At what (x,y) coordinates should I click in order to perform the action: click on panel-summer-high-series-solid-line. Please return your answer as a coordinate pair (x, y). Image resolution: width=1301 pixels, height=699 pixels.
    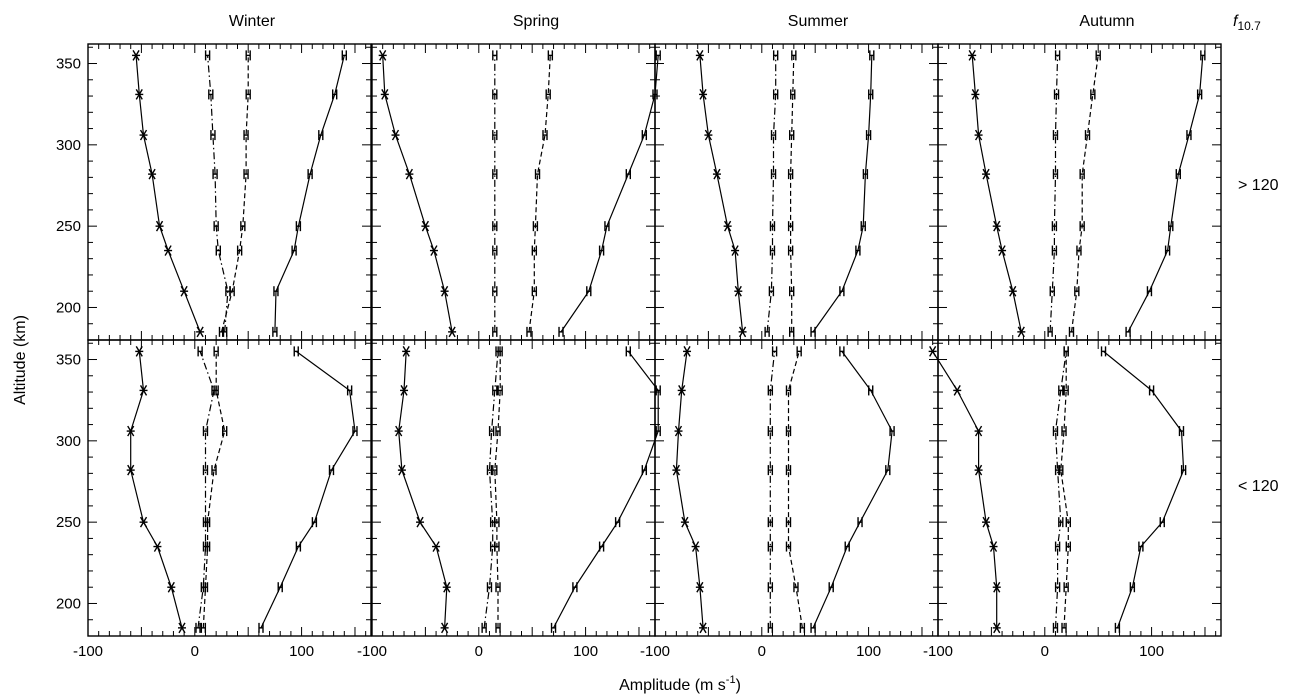
    Looking at the image, I should click on (842, 194).